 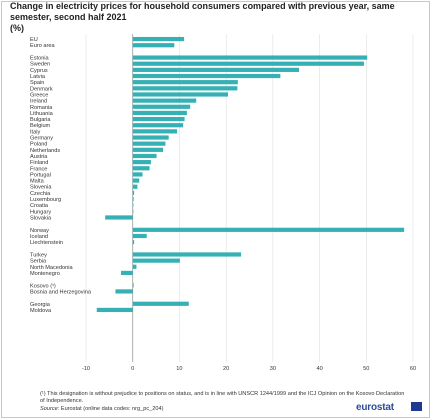 I want to click on source-label: Source:, so click(x=50, y=408).